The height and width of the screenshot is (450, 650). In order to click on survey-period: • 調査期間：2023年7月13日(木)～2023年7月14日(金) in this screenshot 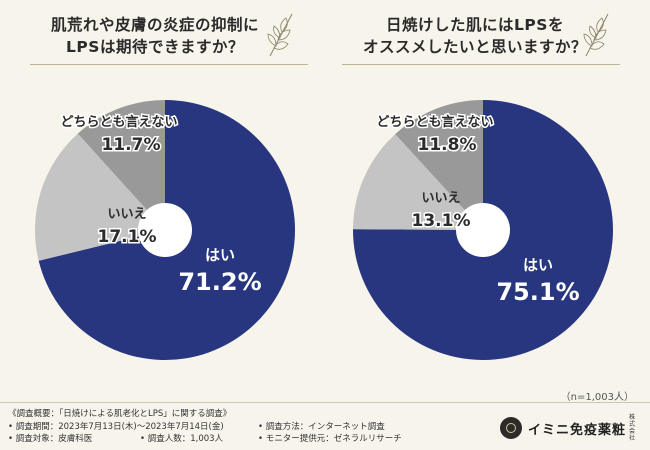, I will do `click(116, 426)`.